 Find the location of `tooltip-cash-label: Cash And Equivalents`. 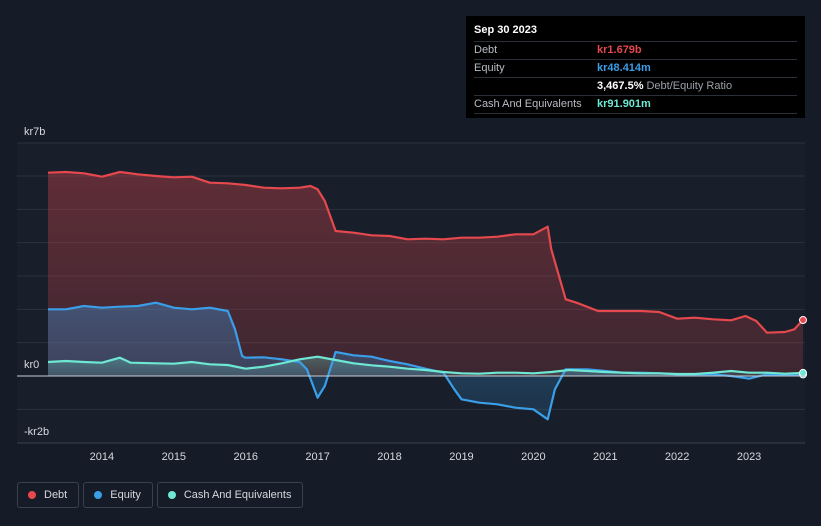

tooltip-cash-label: Cash And Equivalents is located at coordinates (528, 104).